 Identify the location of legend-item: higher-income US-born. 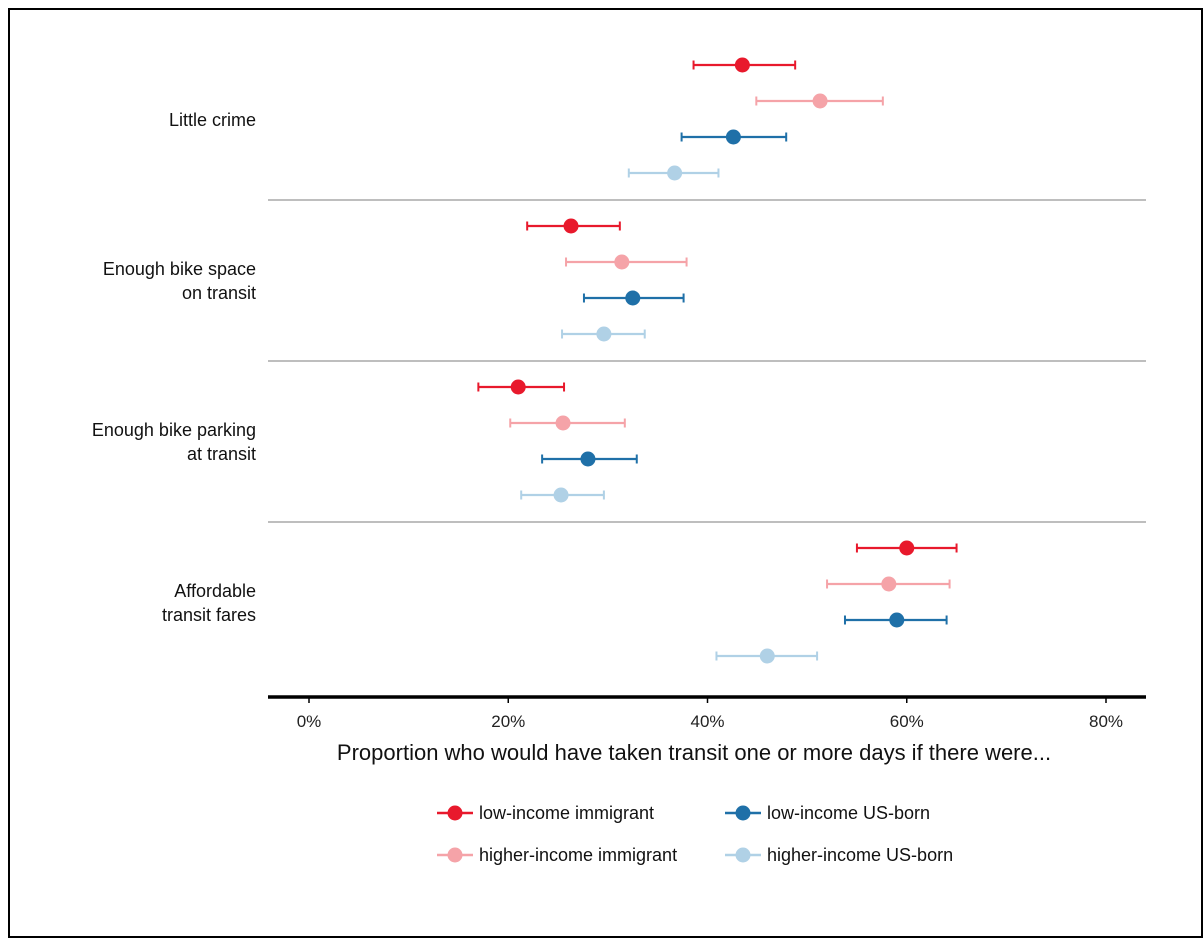
(839, 855).